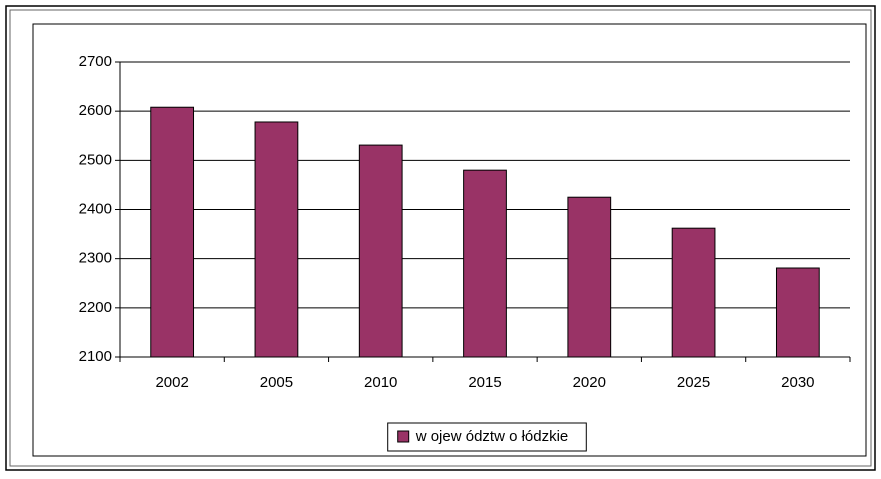 The height and width of the screenshot is (479, 881). I want to click on x-tick-label: 2010, so click(380, 382).